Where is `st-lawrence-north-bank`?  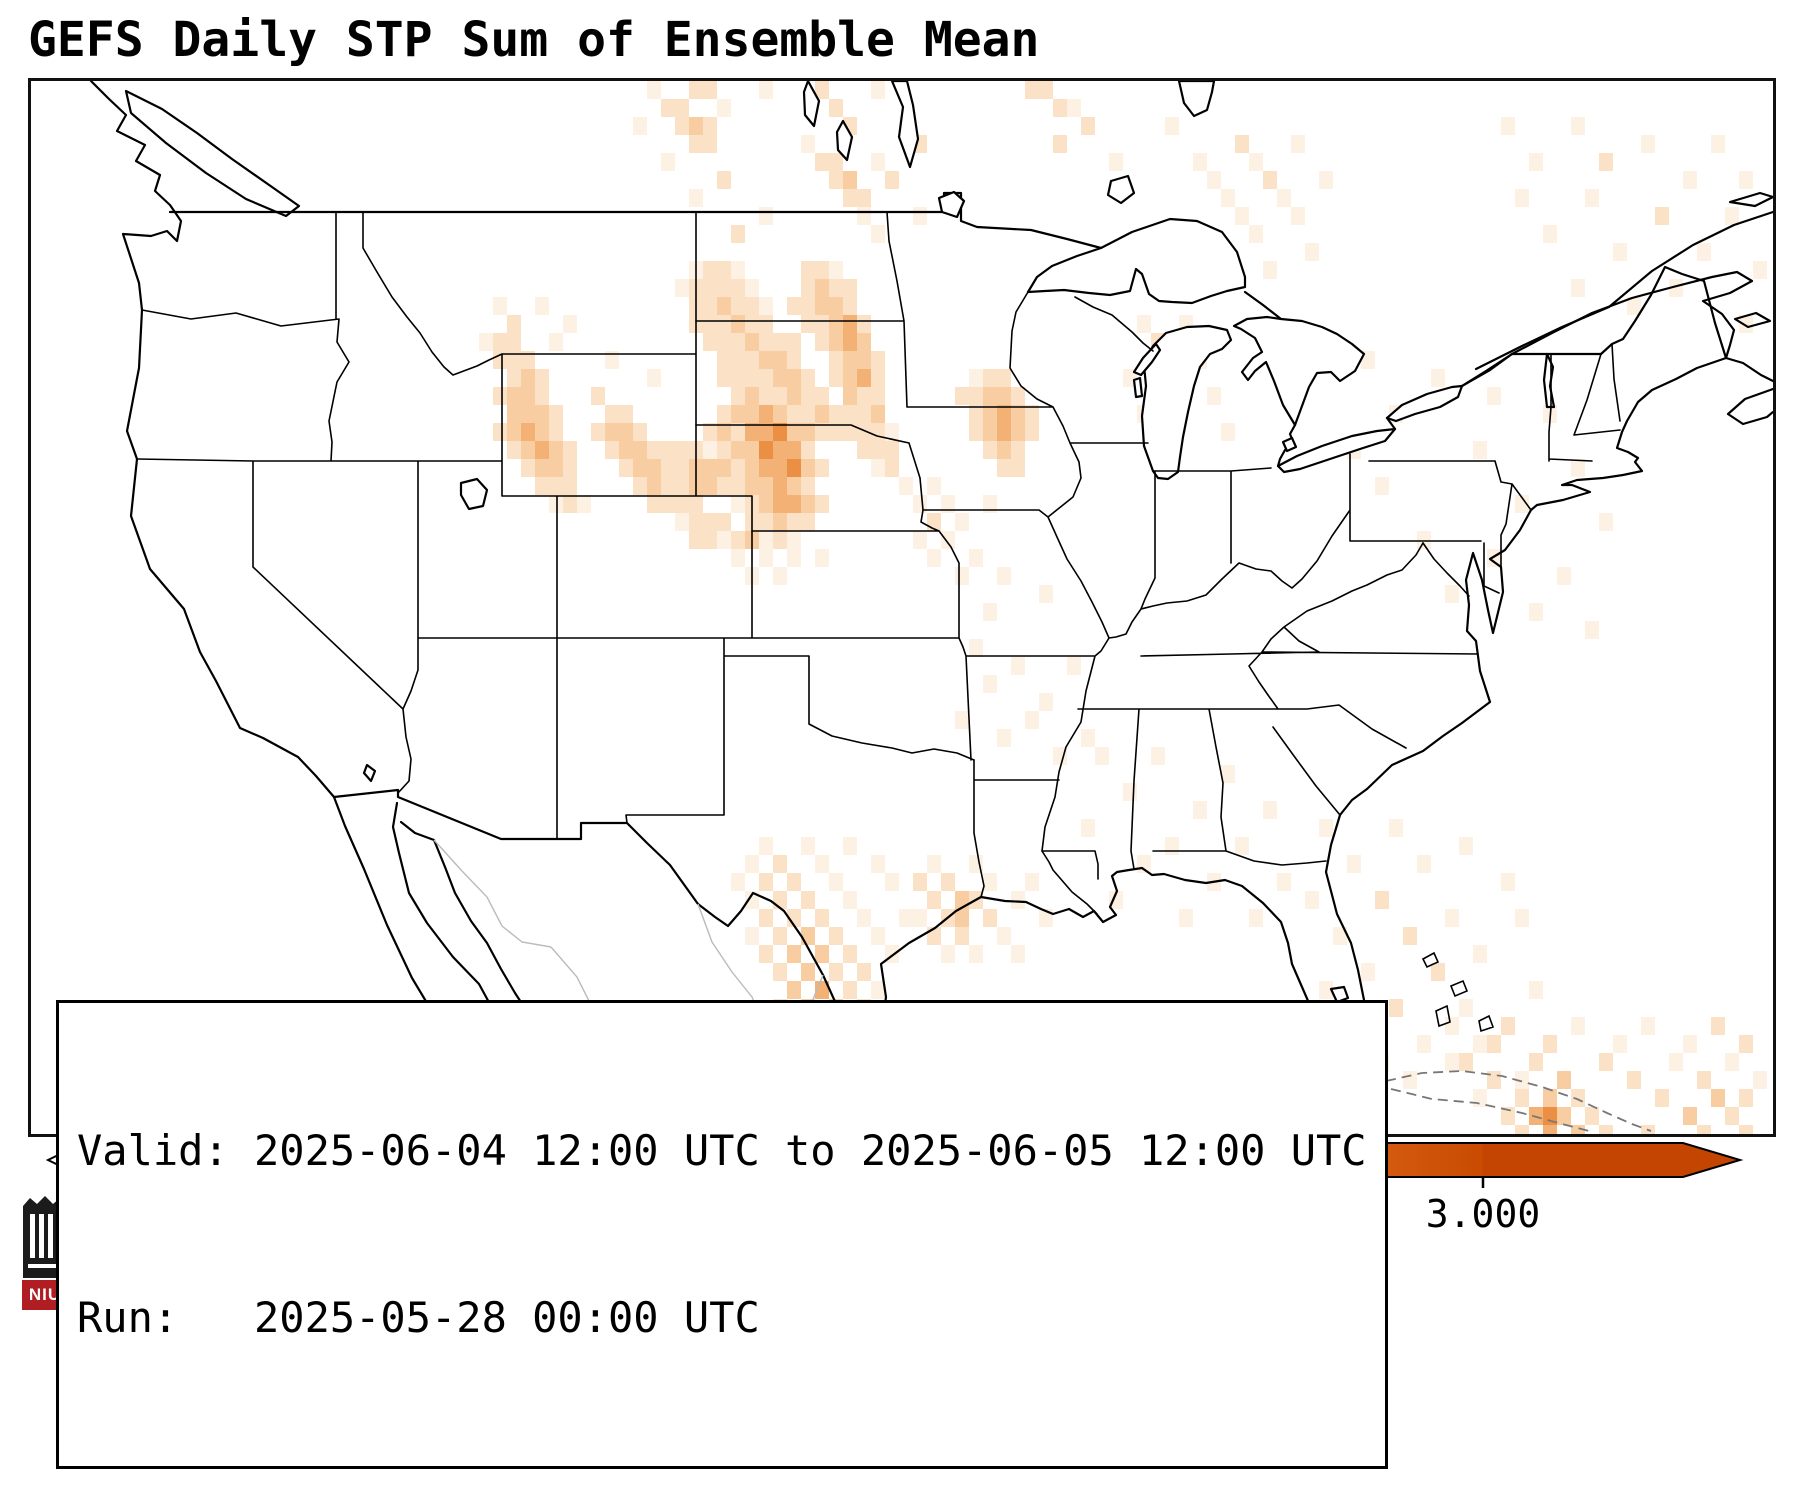
st-lawrence-north-bank is located at coordinates (1623, 290).